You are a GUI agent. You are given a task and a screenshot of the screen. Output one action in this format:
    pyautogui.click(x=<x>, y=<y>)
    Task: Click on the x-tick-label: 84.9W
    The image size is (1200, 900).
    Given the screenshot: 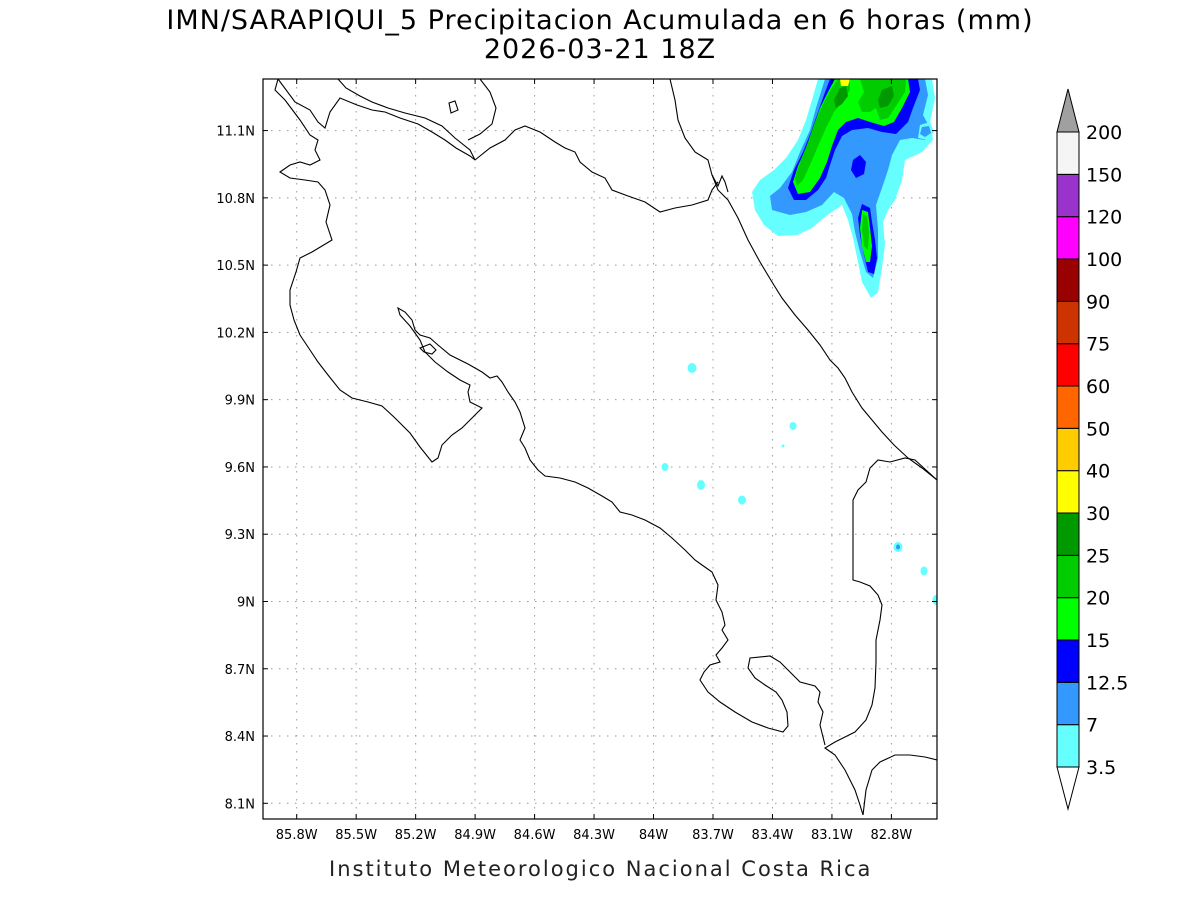 What is the action you would take?
    pyautogui.click(x=475, y=835)
    